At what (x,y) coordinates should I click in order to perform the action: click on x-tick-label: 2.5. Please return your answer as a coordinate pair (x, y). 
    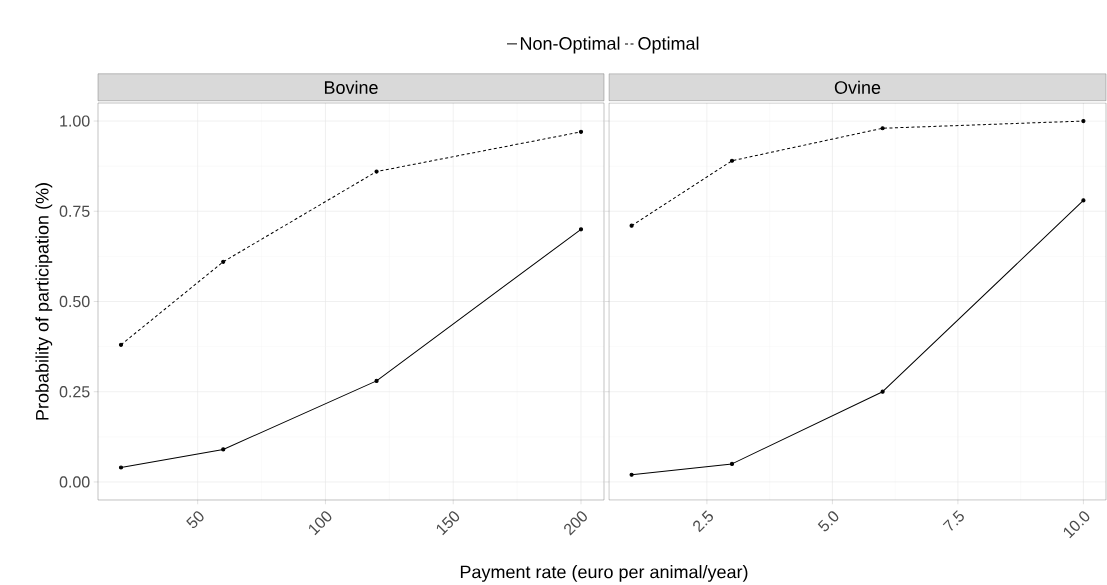
    Looking at the image, I should click on (703, 521).